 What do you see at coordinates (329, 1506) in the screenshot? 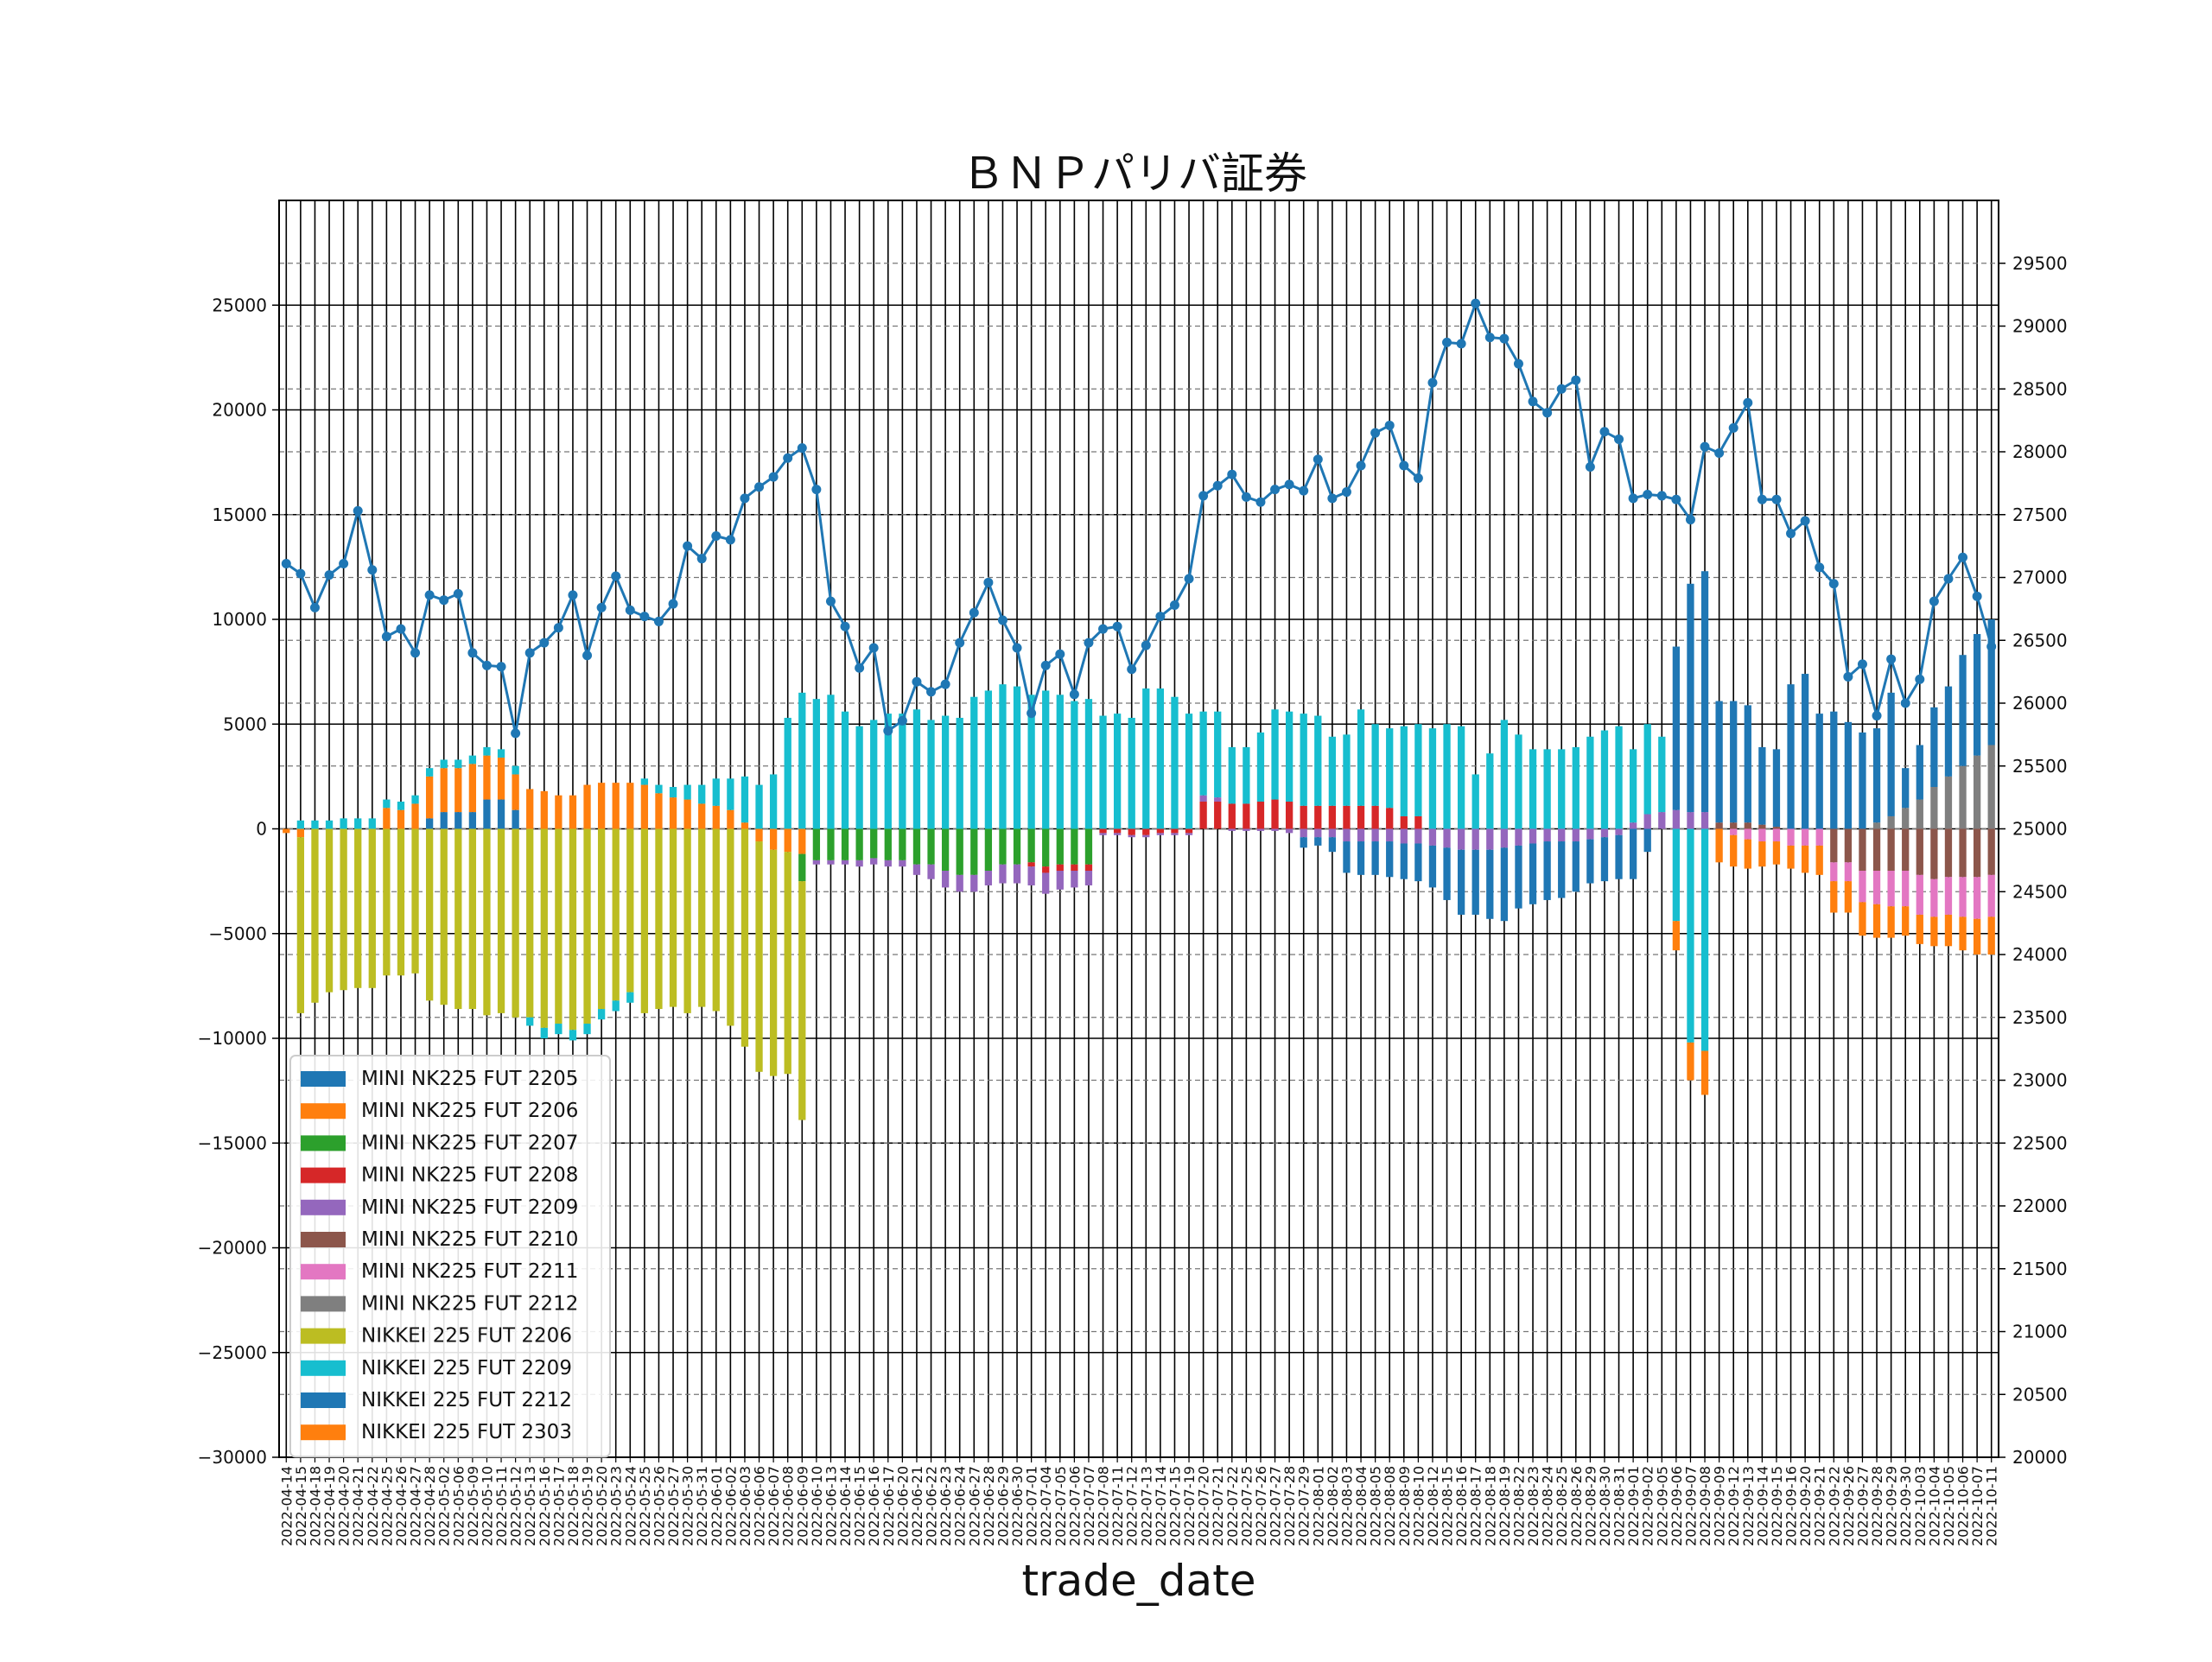
I see `x-tick-label: 2022-04-19` at bounding box center [329, 1506].